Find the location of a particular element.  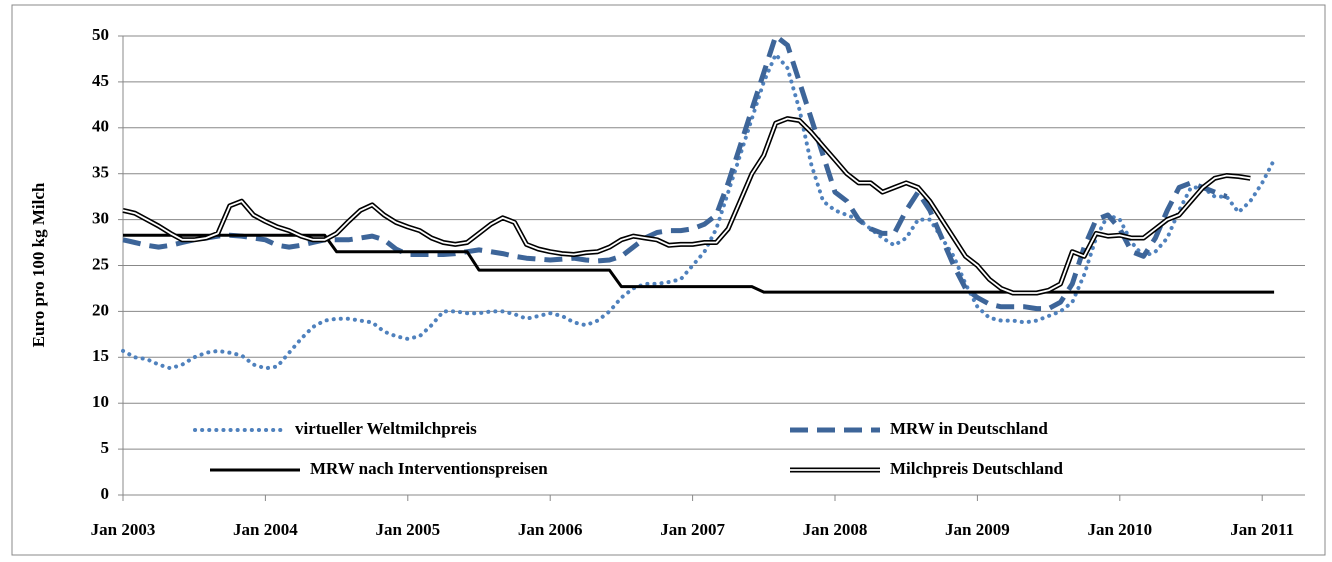

y-axis-label: Euro pro 100 kg Milch is located at coordinates (38, 264).